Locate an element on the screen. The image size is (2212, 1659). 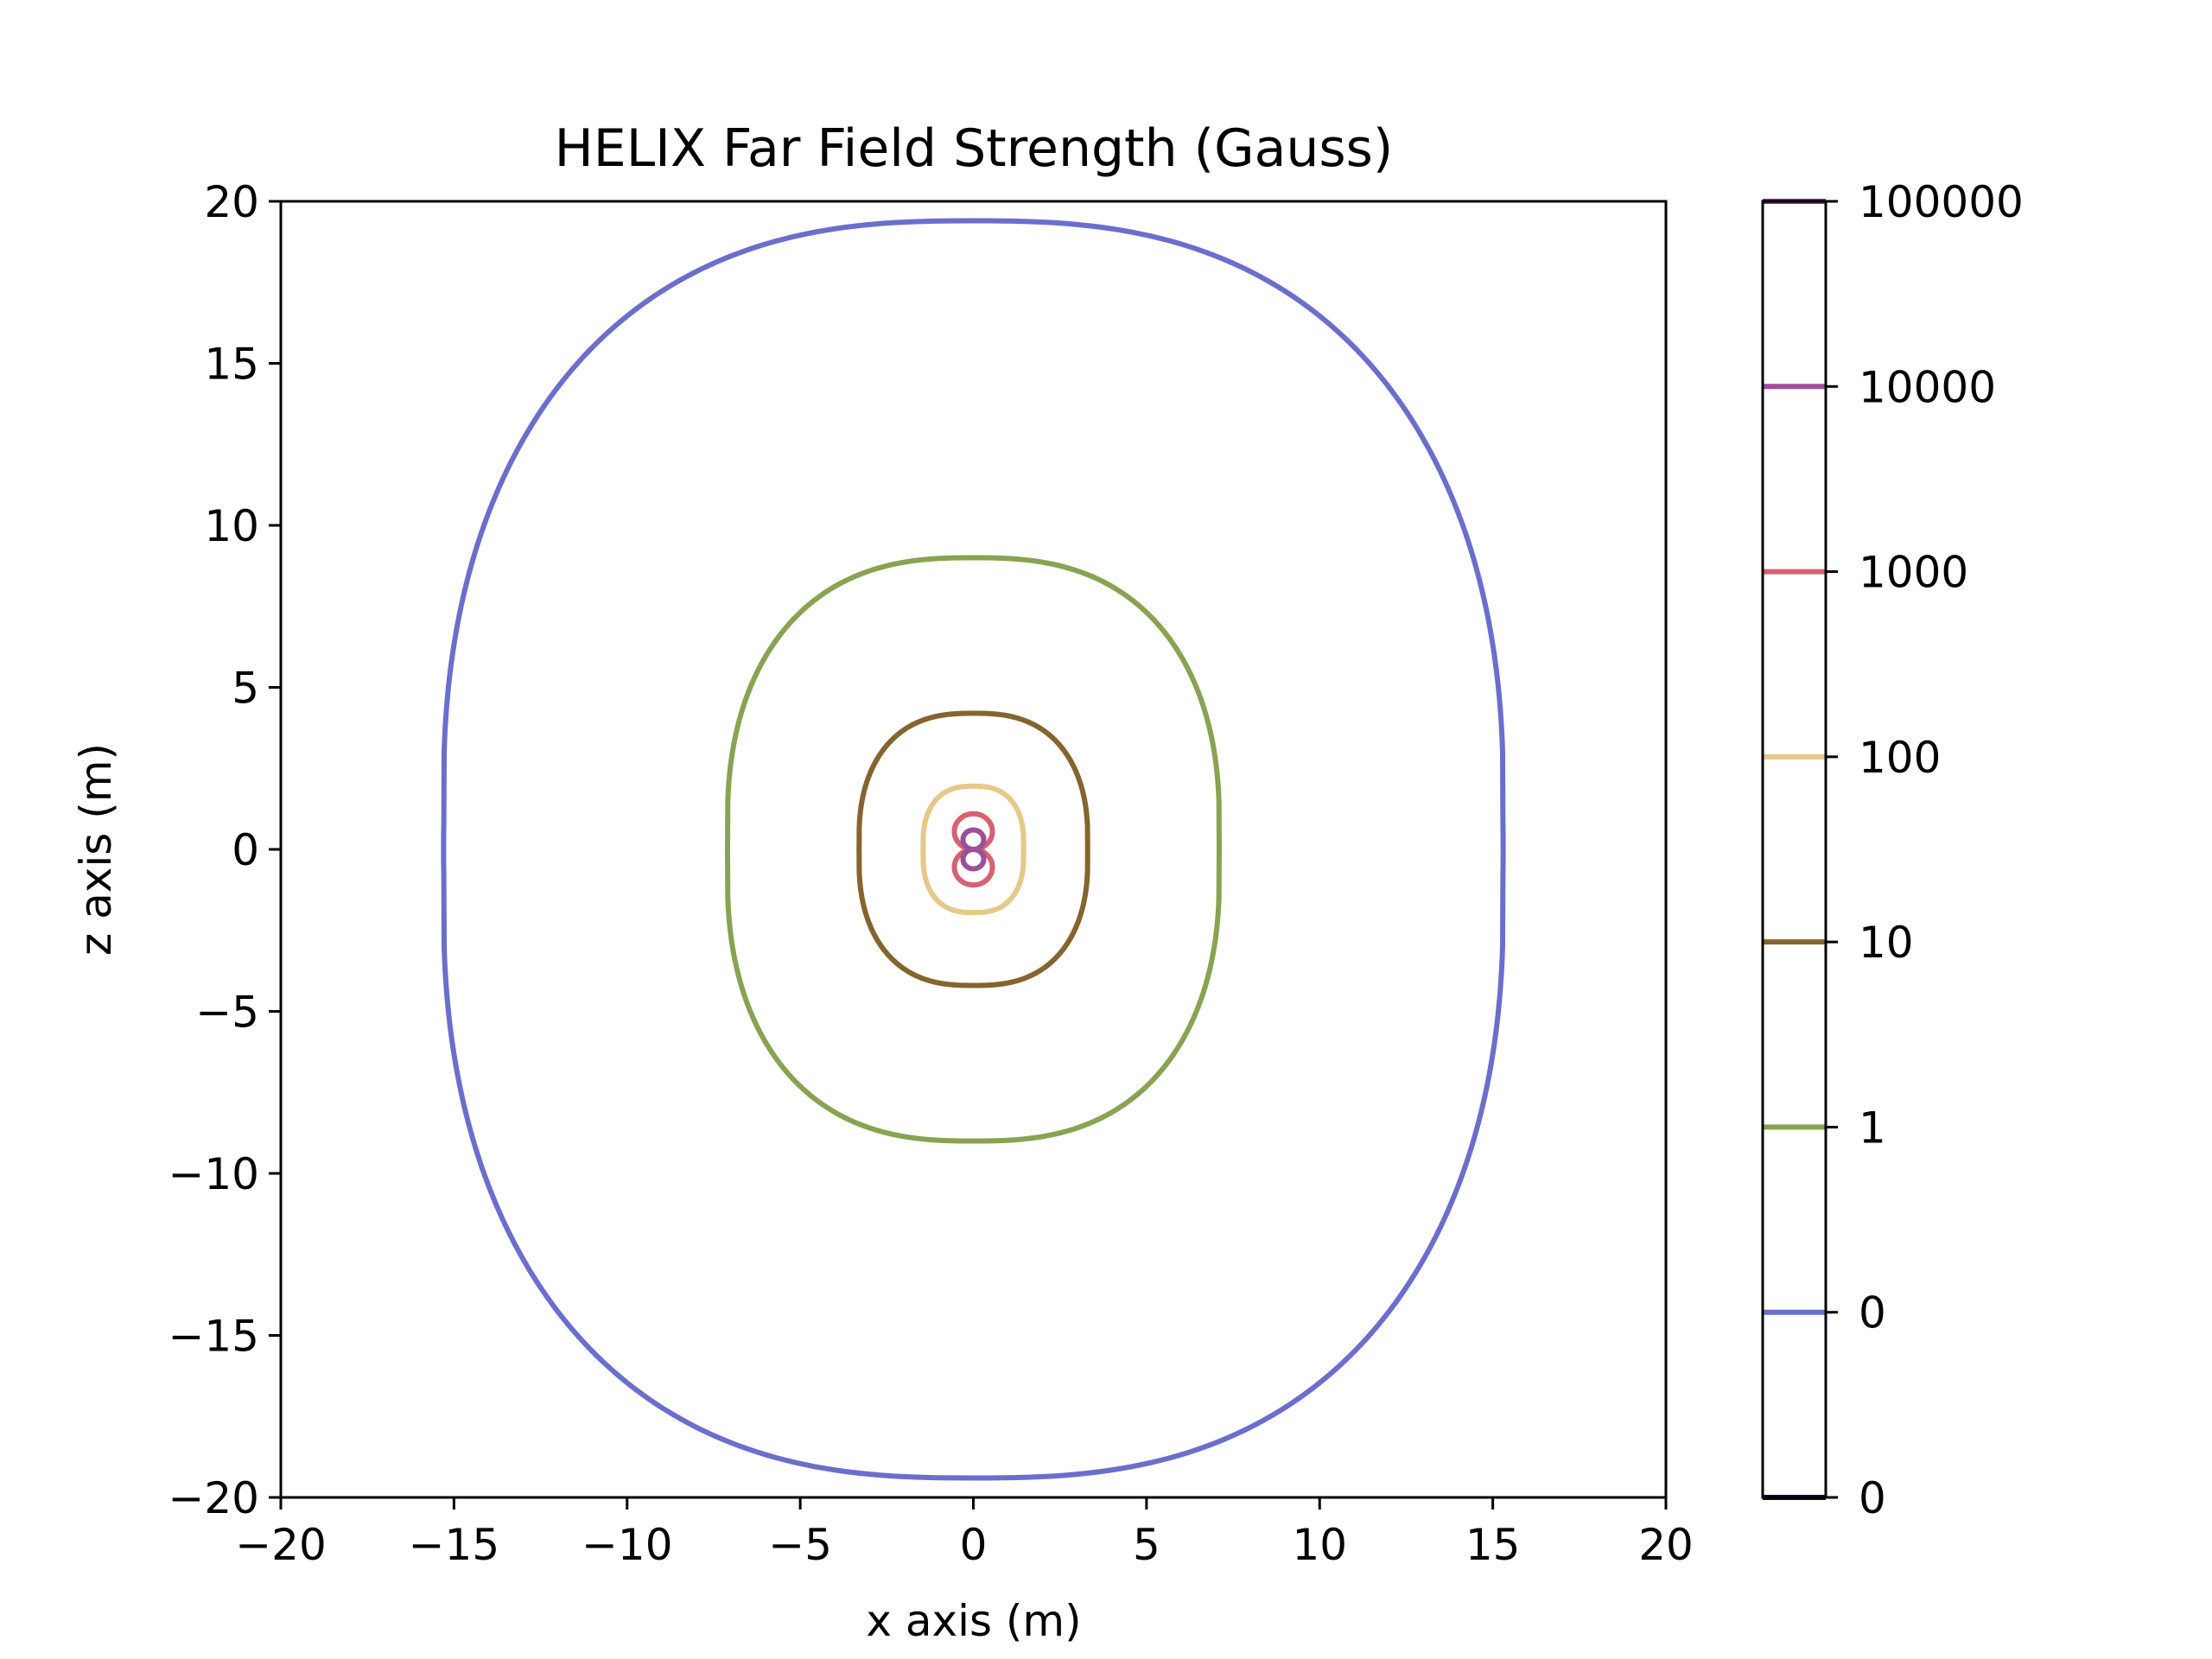
x-tick-label: 10 is located at coordinates (1319, 1545).